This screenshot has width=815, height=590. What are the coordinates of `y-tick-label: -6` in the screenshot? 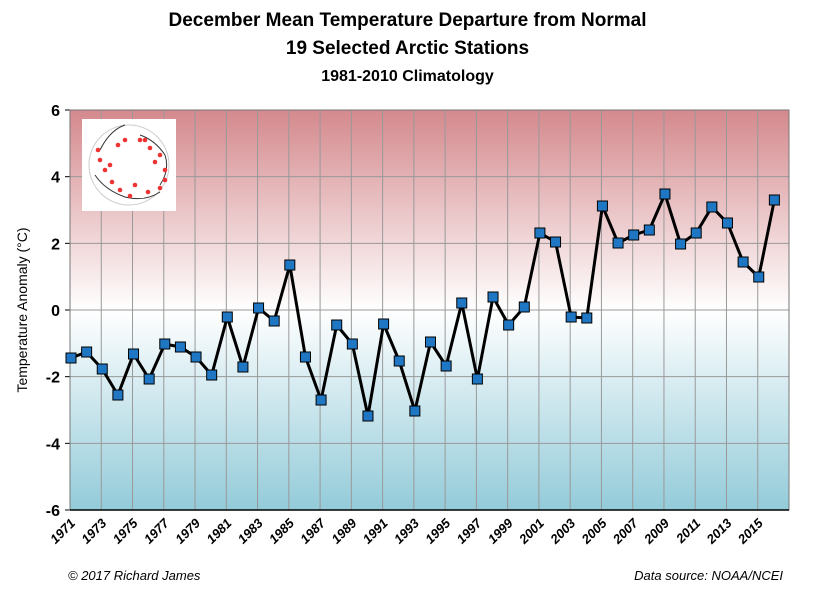 It's located at (53, 511).